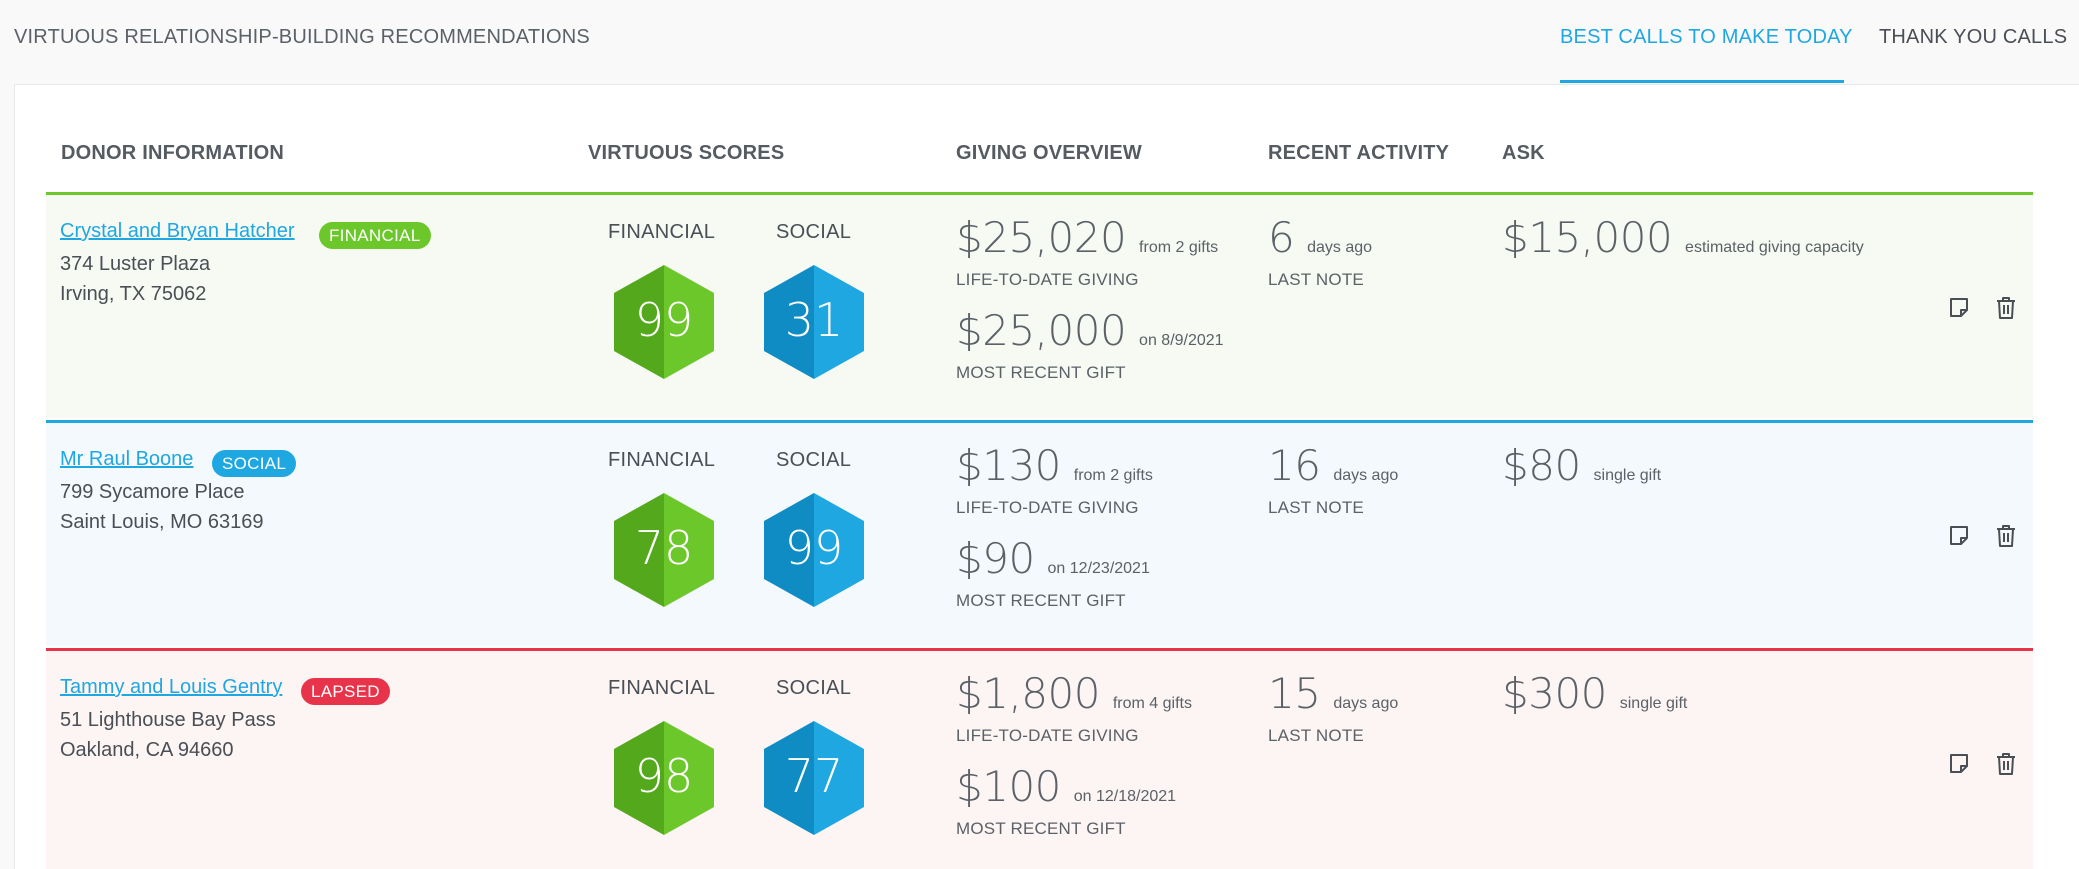  What do you see at coordinates (133, 294) in the screenshot?
I see `address-line-2: Irving, TX 75062` at bounding box center [133, 294].